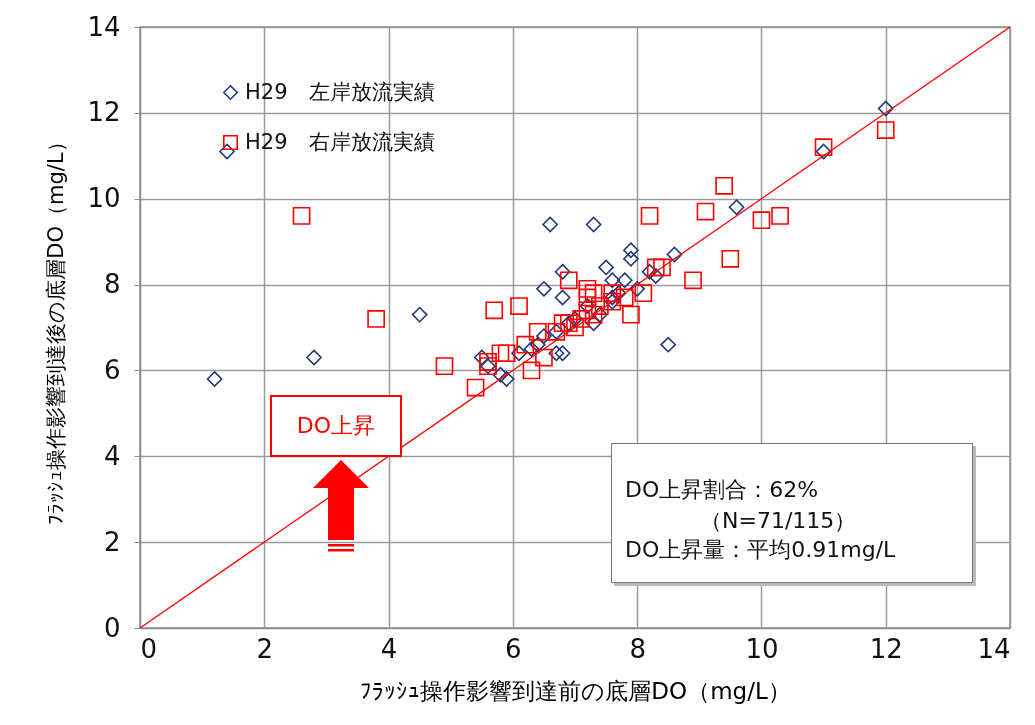 The height and width of the screenshot is (725, 1035). Describe the element at coordinates (112, 541) in the screenshot. I see `y-tick-label: 2` at that location.